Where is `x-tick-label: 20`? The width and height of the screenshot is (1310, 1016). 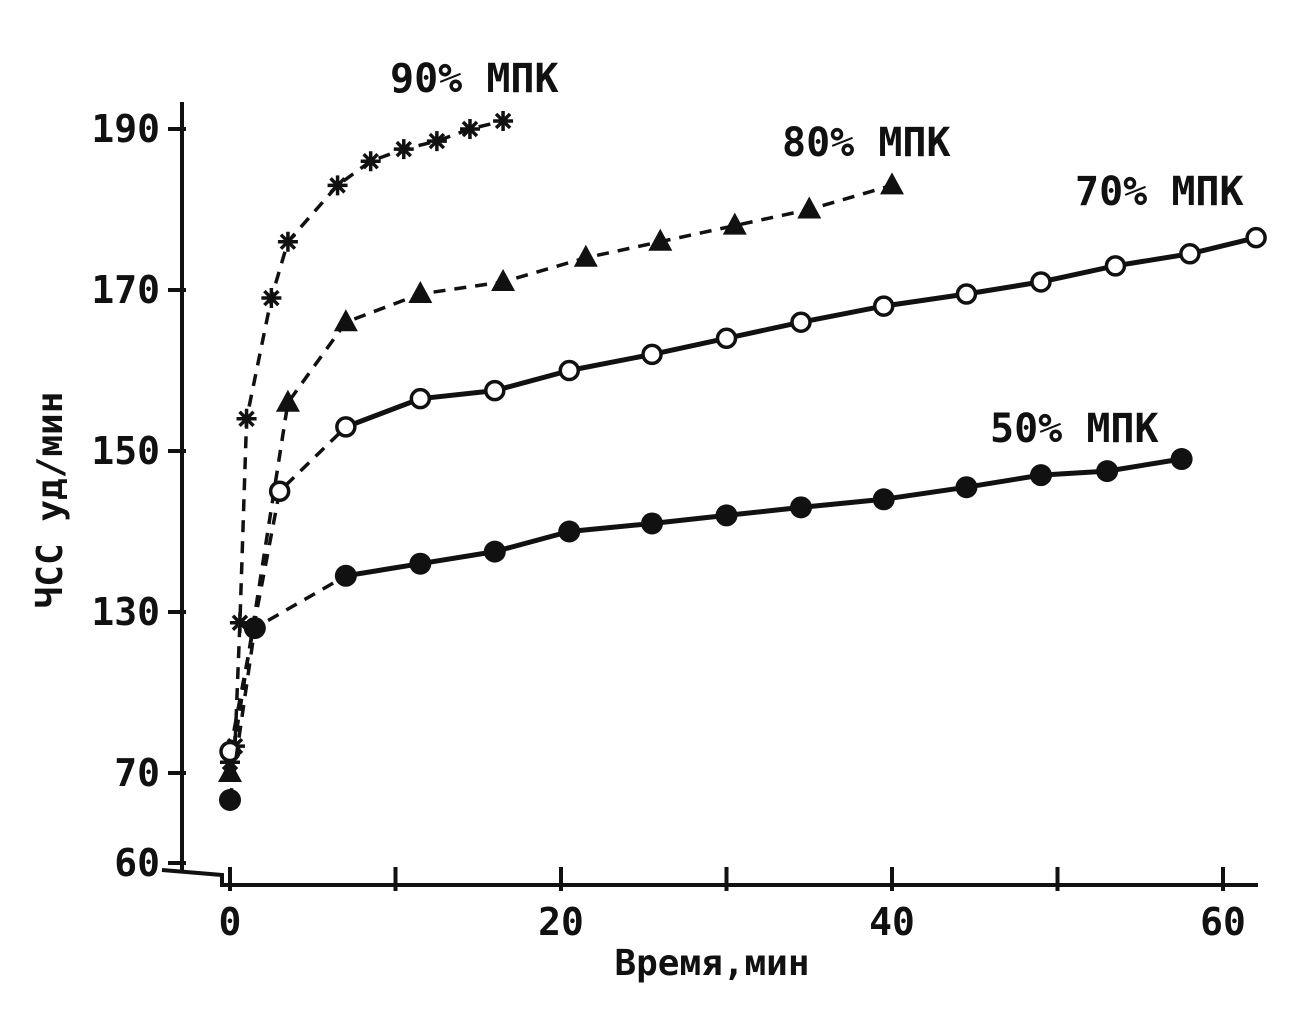
x-tick-label: 20 is located at coordinates (561, 922).